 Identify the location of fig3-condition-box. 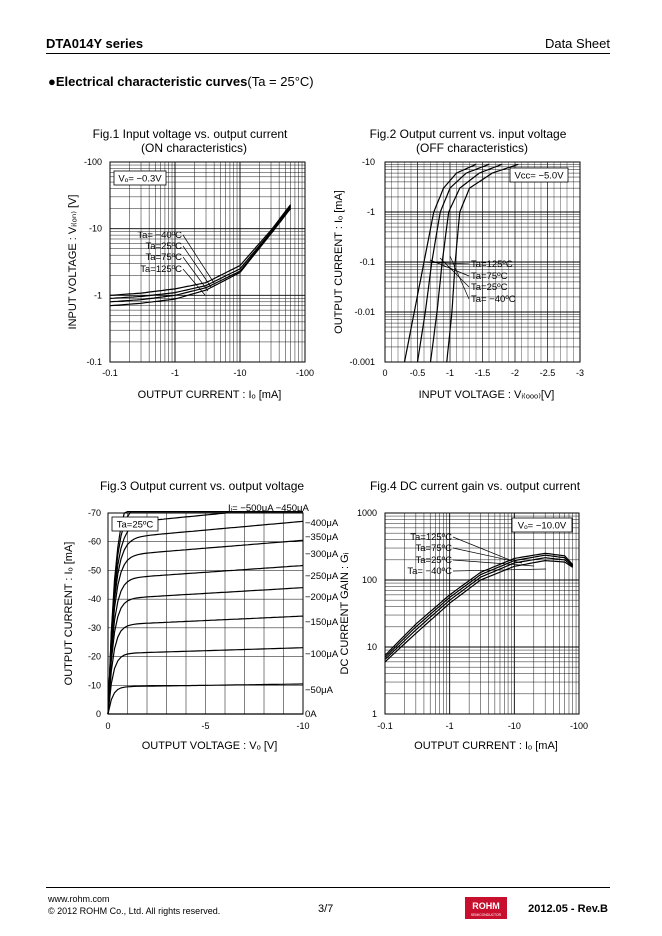
(135, 524).